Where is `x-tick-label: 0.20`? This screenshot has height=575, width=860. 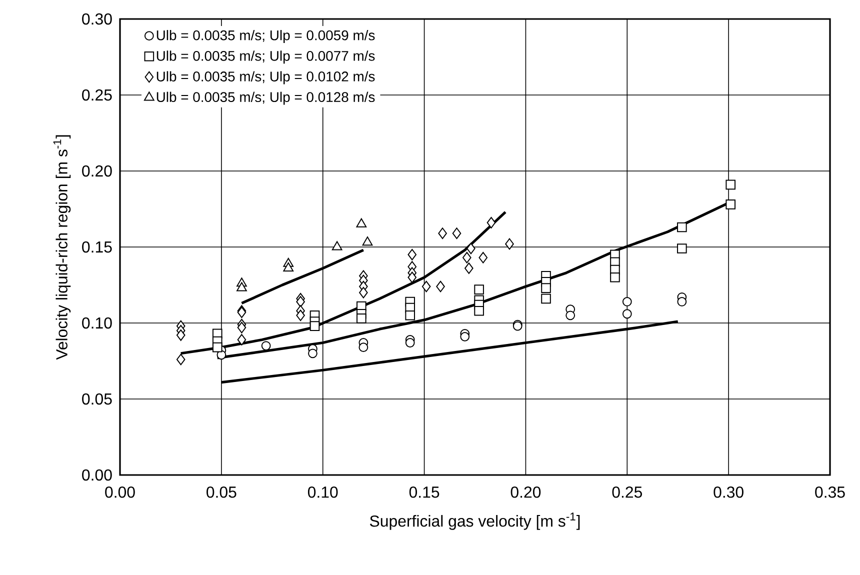 x-tick-label: 0.20 is located at coordinates (525, 492).